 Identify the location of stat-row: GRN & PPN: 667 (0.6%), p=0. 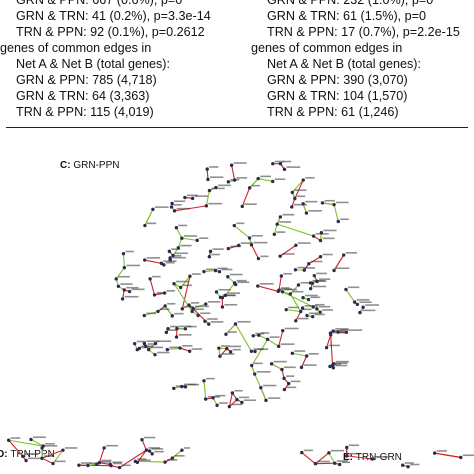
(99, 3).